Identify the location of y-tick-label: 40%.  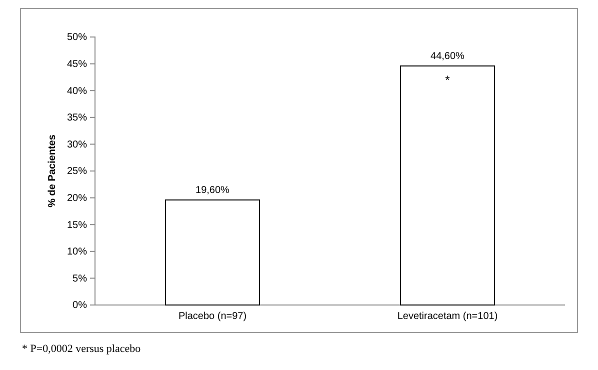
(77, 91).